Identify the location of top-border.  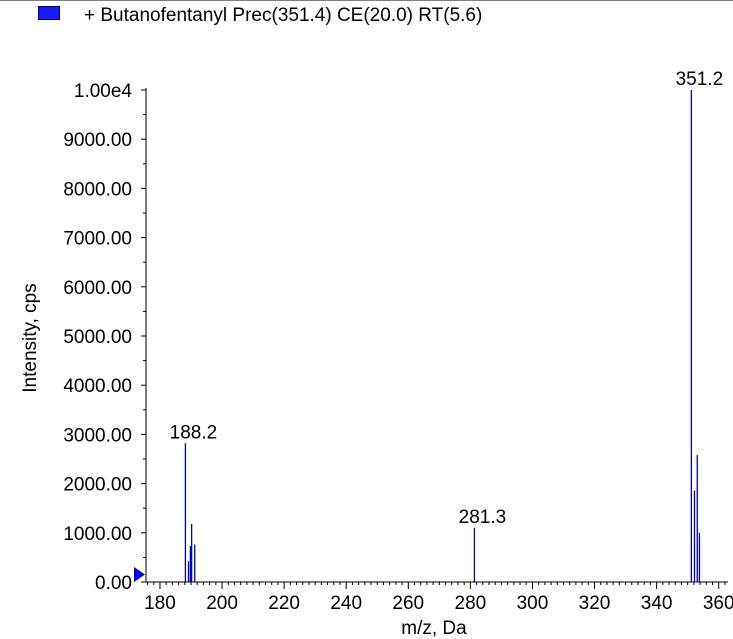
(366, 0).